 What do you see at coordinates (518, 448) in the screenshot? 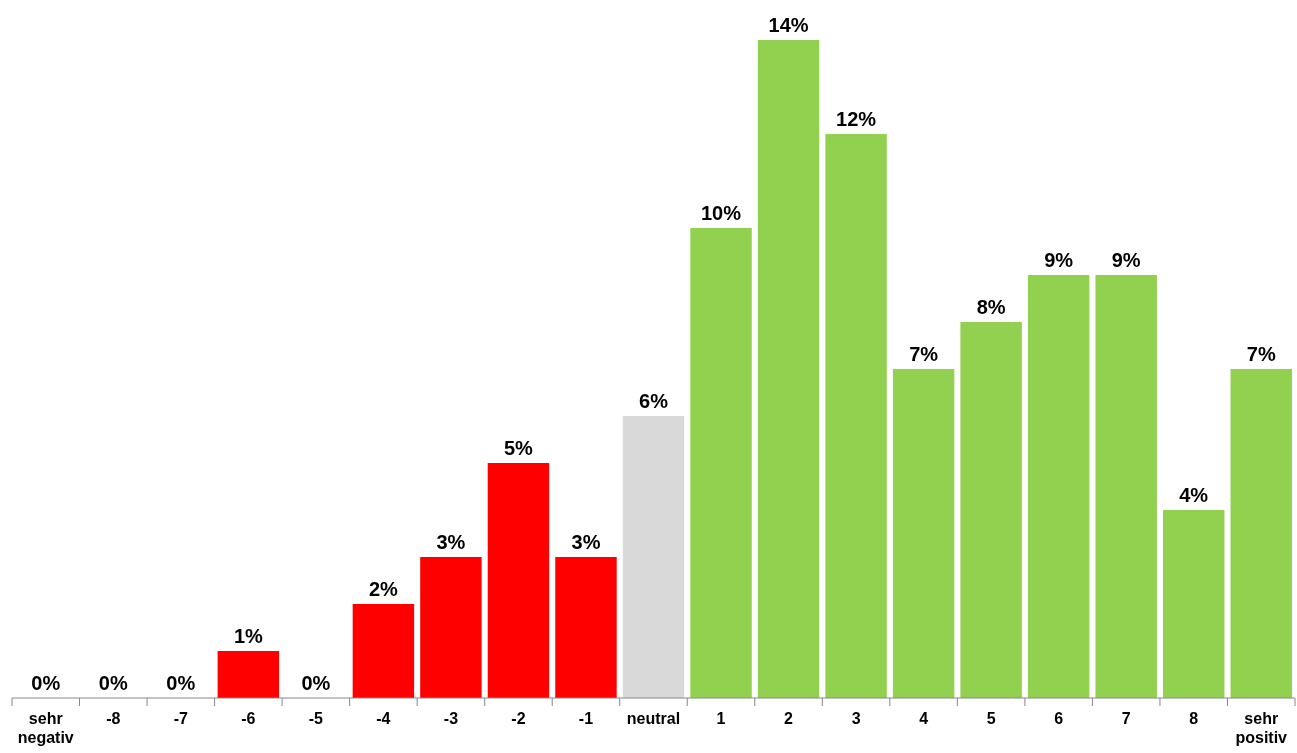
I see `data-label: 5%` at bounding box center [518, 448].